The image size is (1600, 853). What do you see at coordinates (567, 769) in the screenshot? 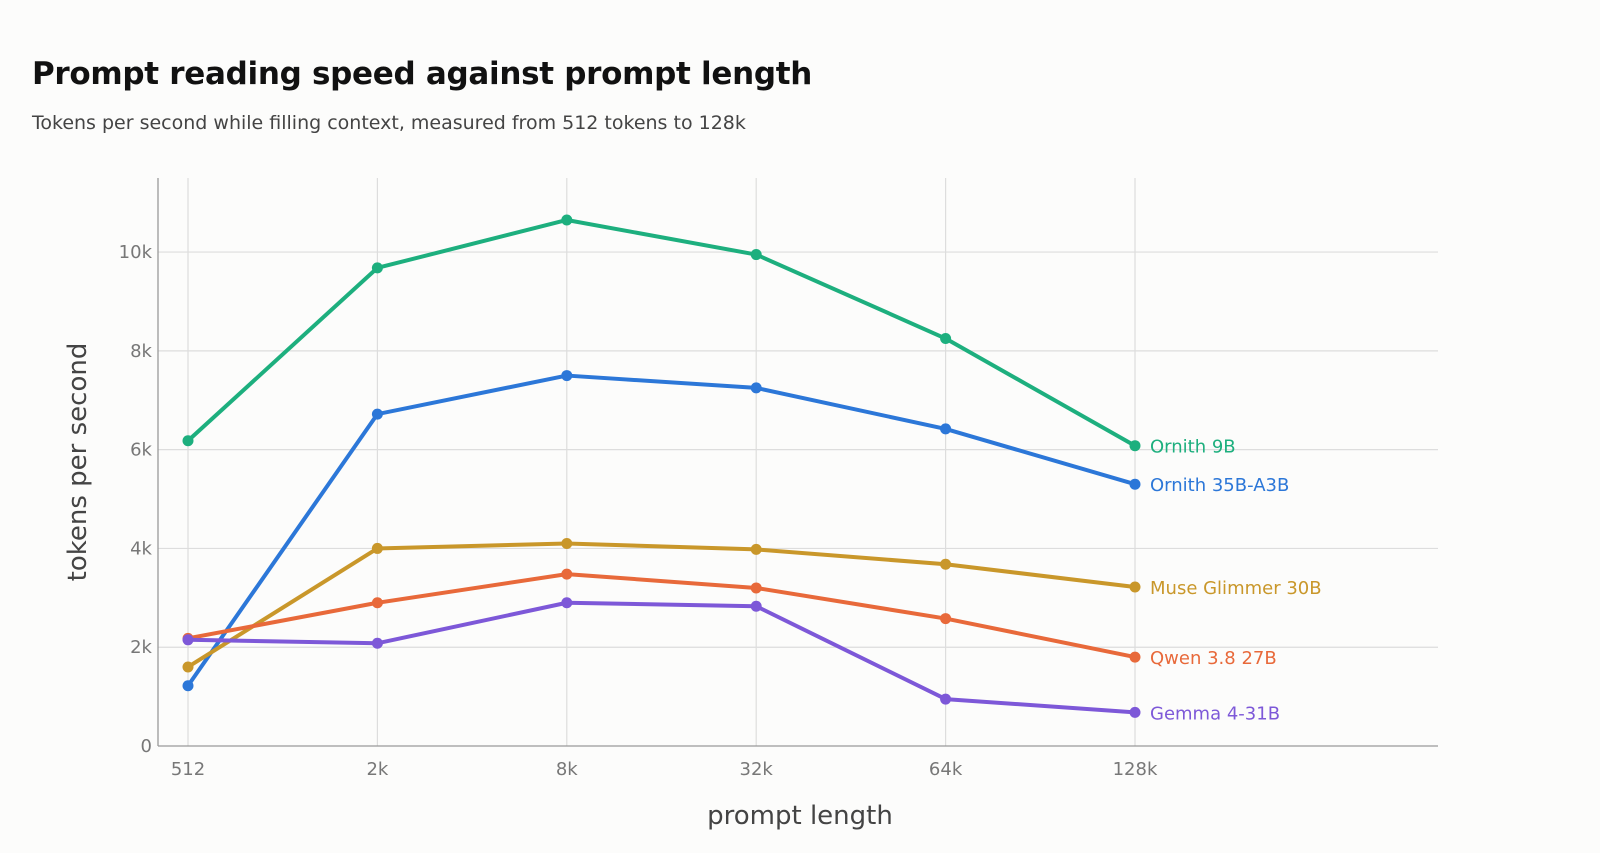
I see `x-tick-label: 8k` at bounding box center [567, 769].